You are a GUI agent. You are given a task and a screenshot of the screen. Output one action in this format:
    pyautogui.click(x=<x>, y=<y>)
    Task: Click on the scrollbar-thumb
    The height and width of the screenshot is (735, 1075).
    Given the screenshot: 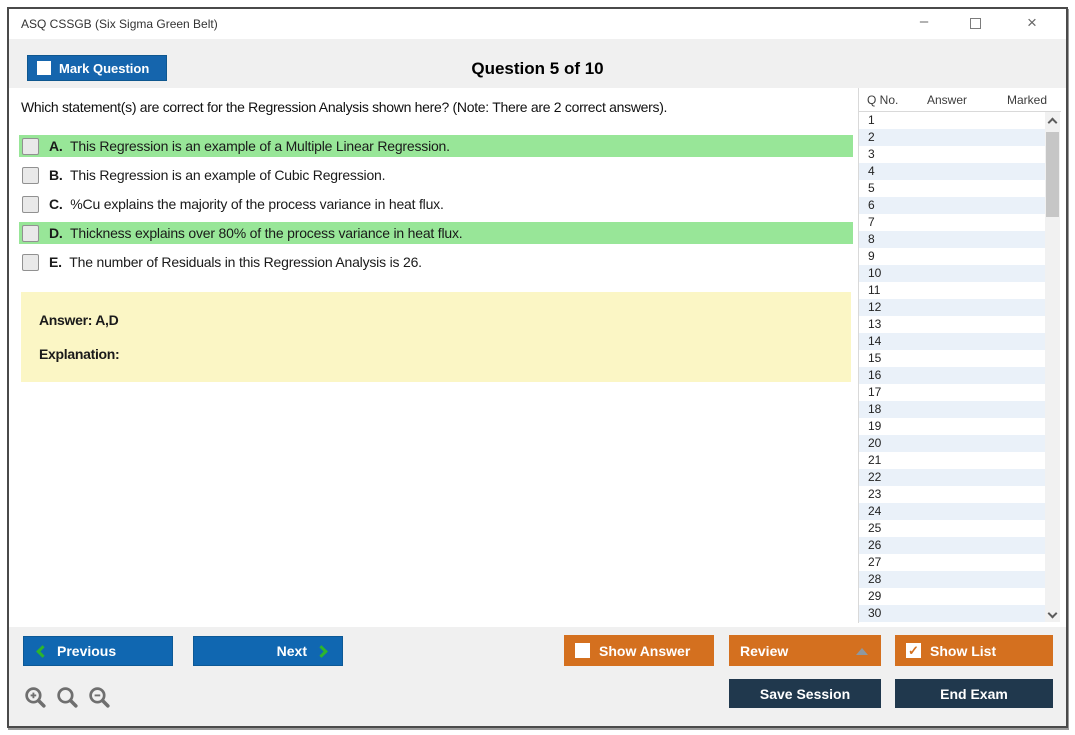 What is the action you would take?
    pyautogui.click(x=1052, y=174)
    